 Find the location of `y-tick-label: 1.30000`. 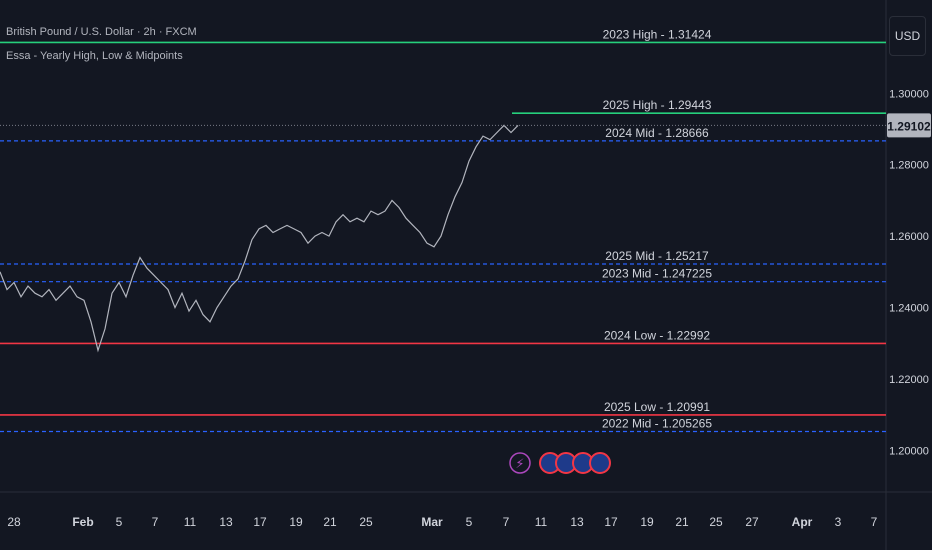

y-tick-label: 1.30000 is located at coordinates (909, 94).